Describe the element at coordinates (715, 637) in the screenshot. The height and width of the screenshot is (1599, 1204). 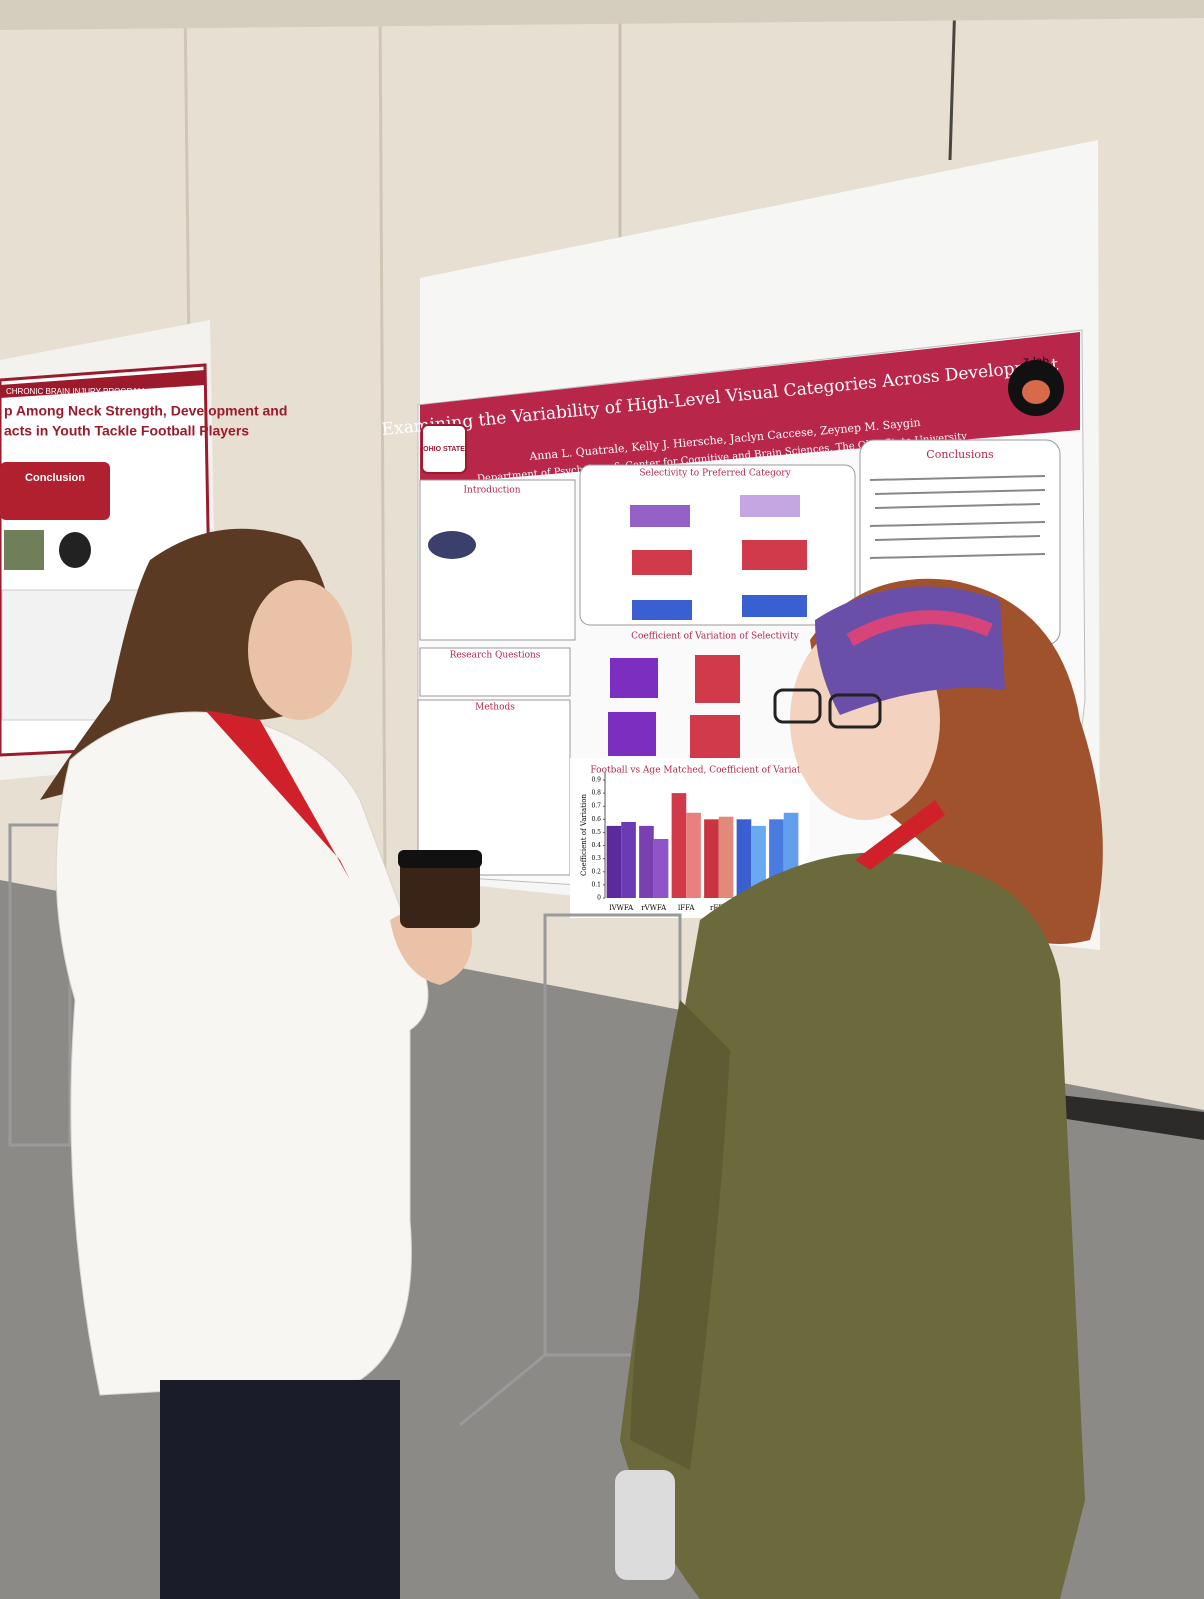
I see `section-heading: Coefficient of Variation of Selectivity` at that location.